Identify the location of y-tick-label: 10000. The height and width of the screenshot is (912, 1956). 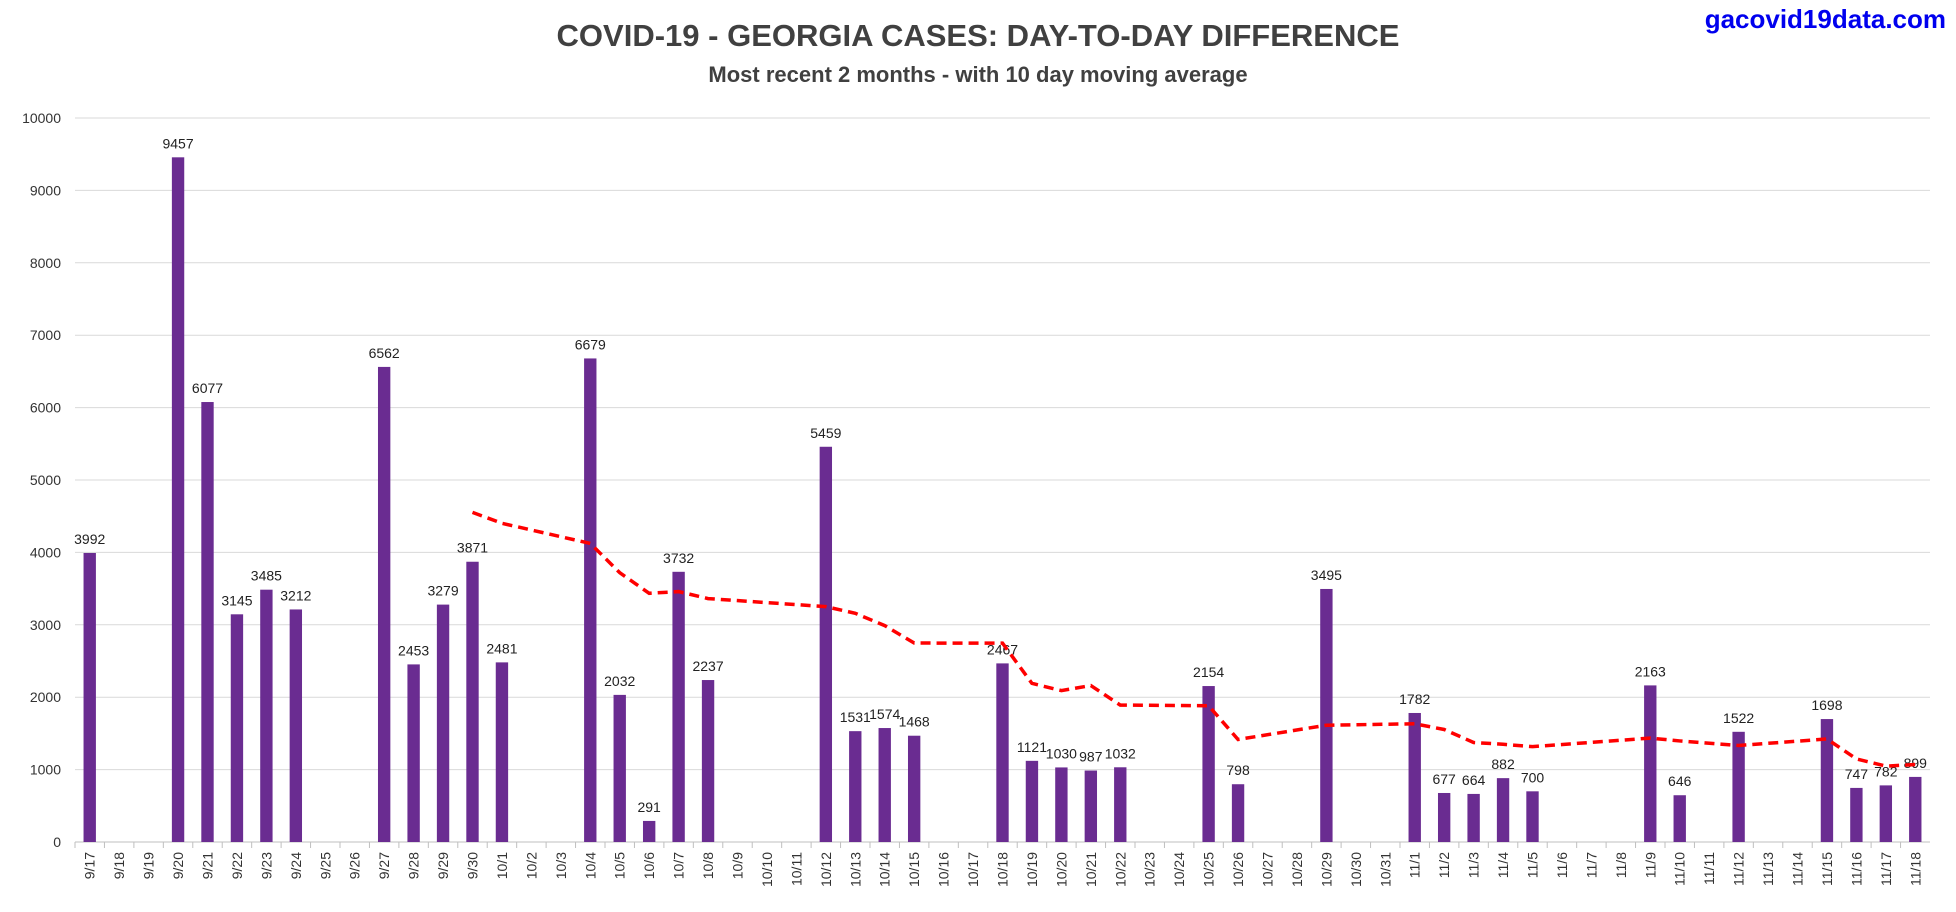
(41, 118).